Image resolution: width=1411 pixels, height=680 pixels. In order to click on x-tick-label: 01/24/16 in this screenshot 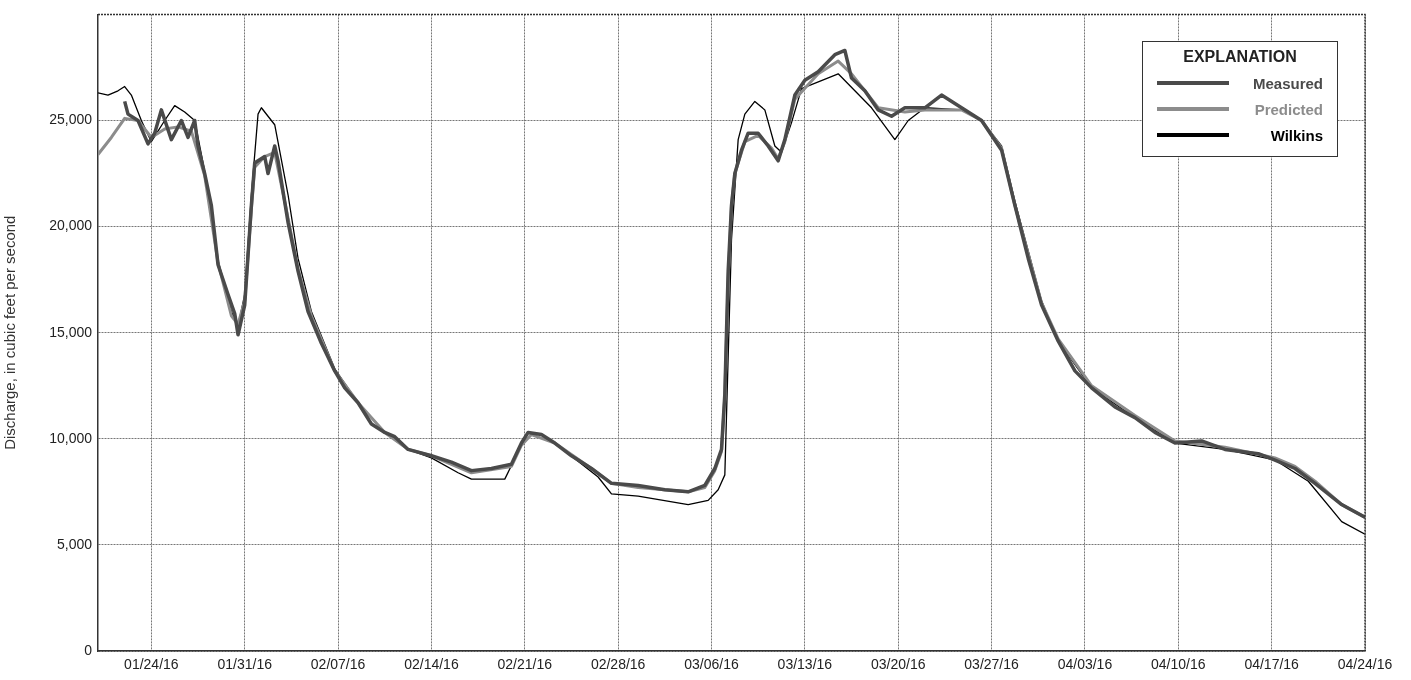, I will do `click(151, 664)`.